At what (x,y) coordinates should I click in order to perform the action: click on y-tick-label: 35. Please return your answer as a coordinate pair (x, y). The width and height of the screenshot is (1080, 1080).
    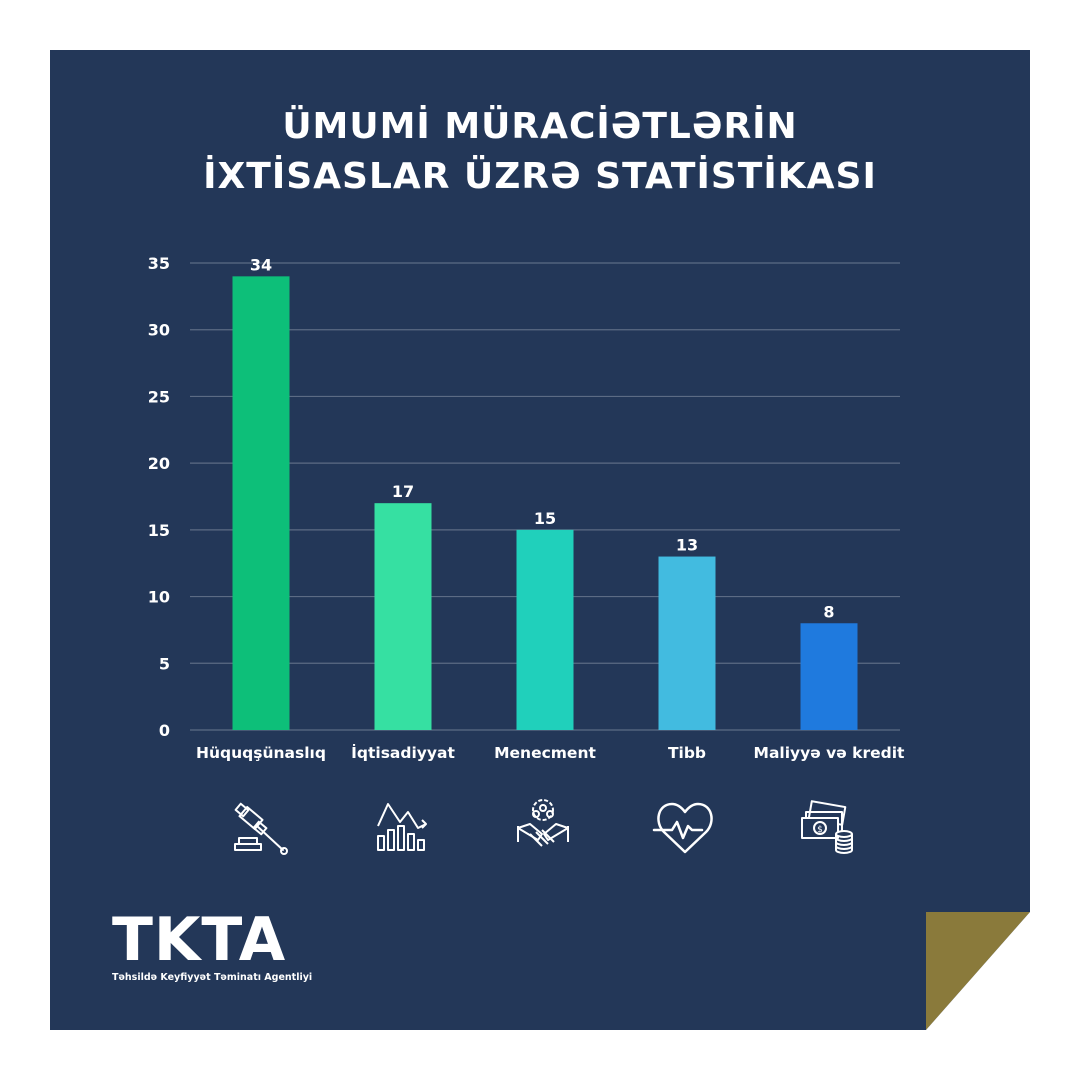
    Looking at the image, I should click on (159, 263).